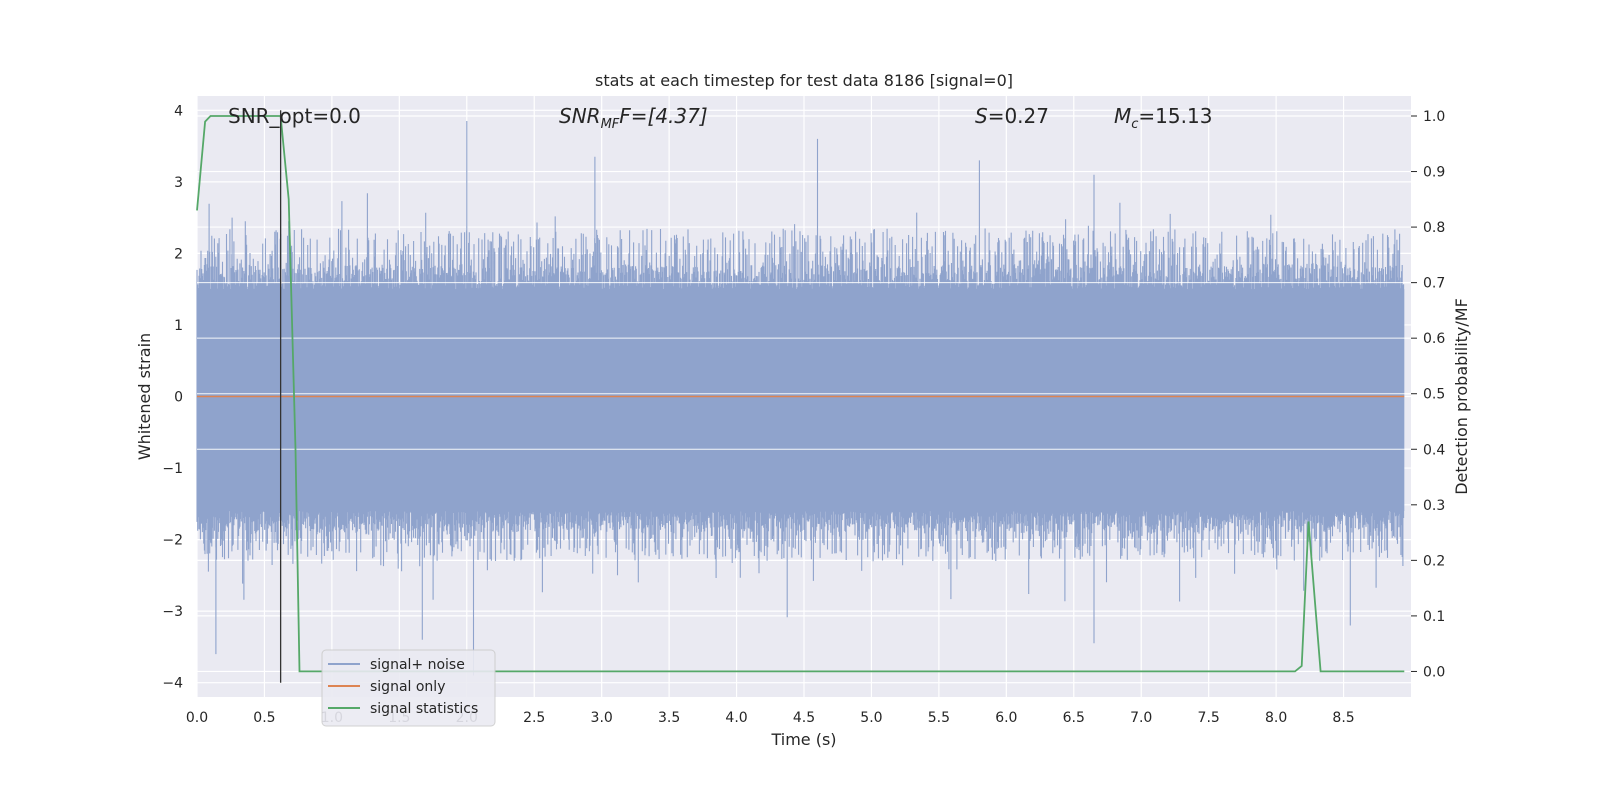 The height and width of the screenshot is (800, 1600). What do you see at coordinates (264, 718) in the screenshot?
I see `x-tick-label: 0.5` at bounding box center [264, 718].